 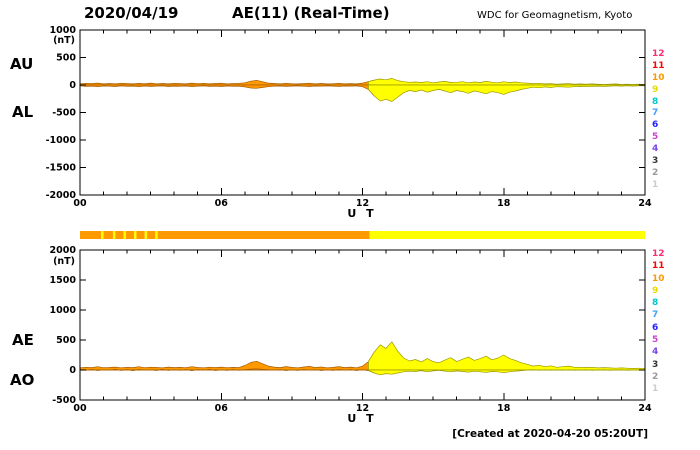 What do you see at coordinates (63, 250) in the screenshot?
I see `y-tick-label: 2000` at bounding box center [63, 250].